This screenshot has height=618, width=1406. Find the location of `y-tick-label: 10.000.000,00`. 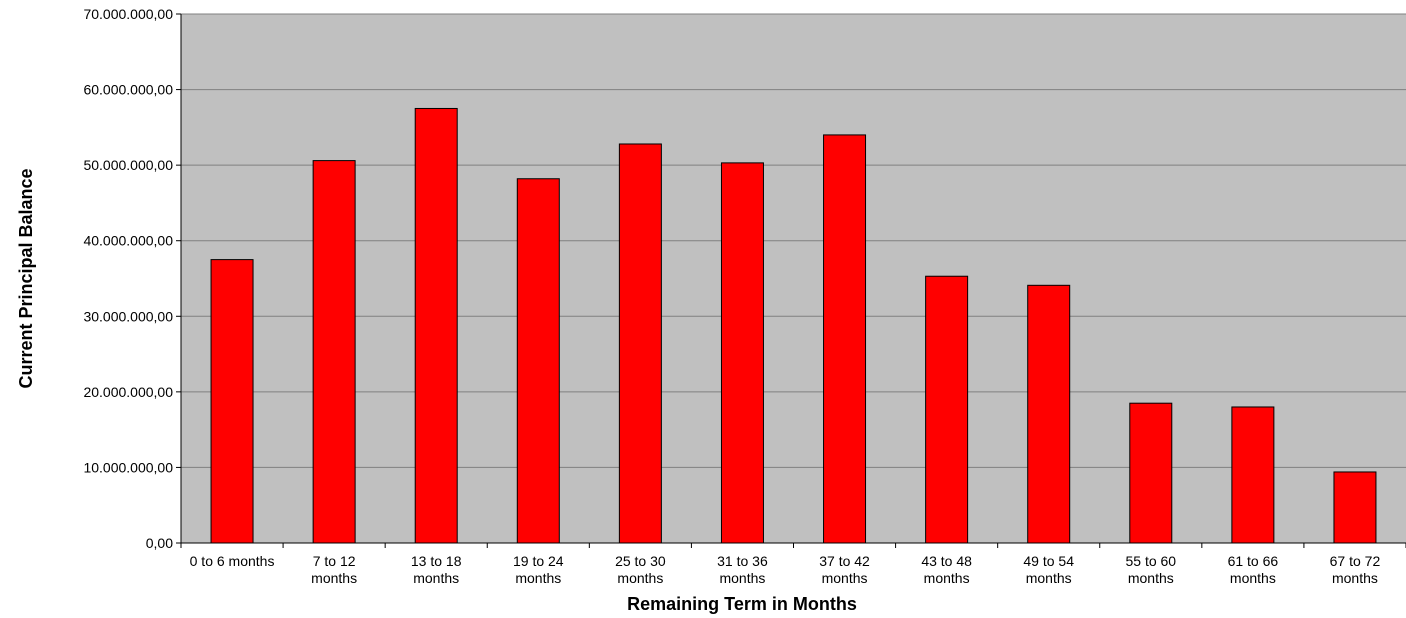

y-tick-label: 10.000.000,00 is located at coordinates (128, 467).